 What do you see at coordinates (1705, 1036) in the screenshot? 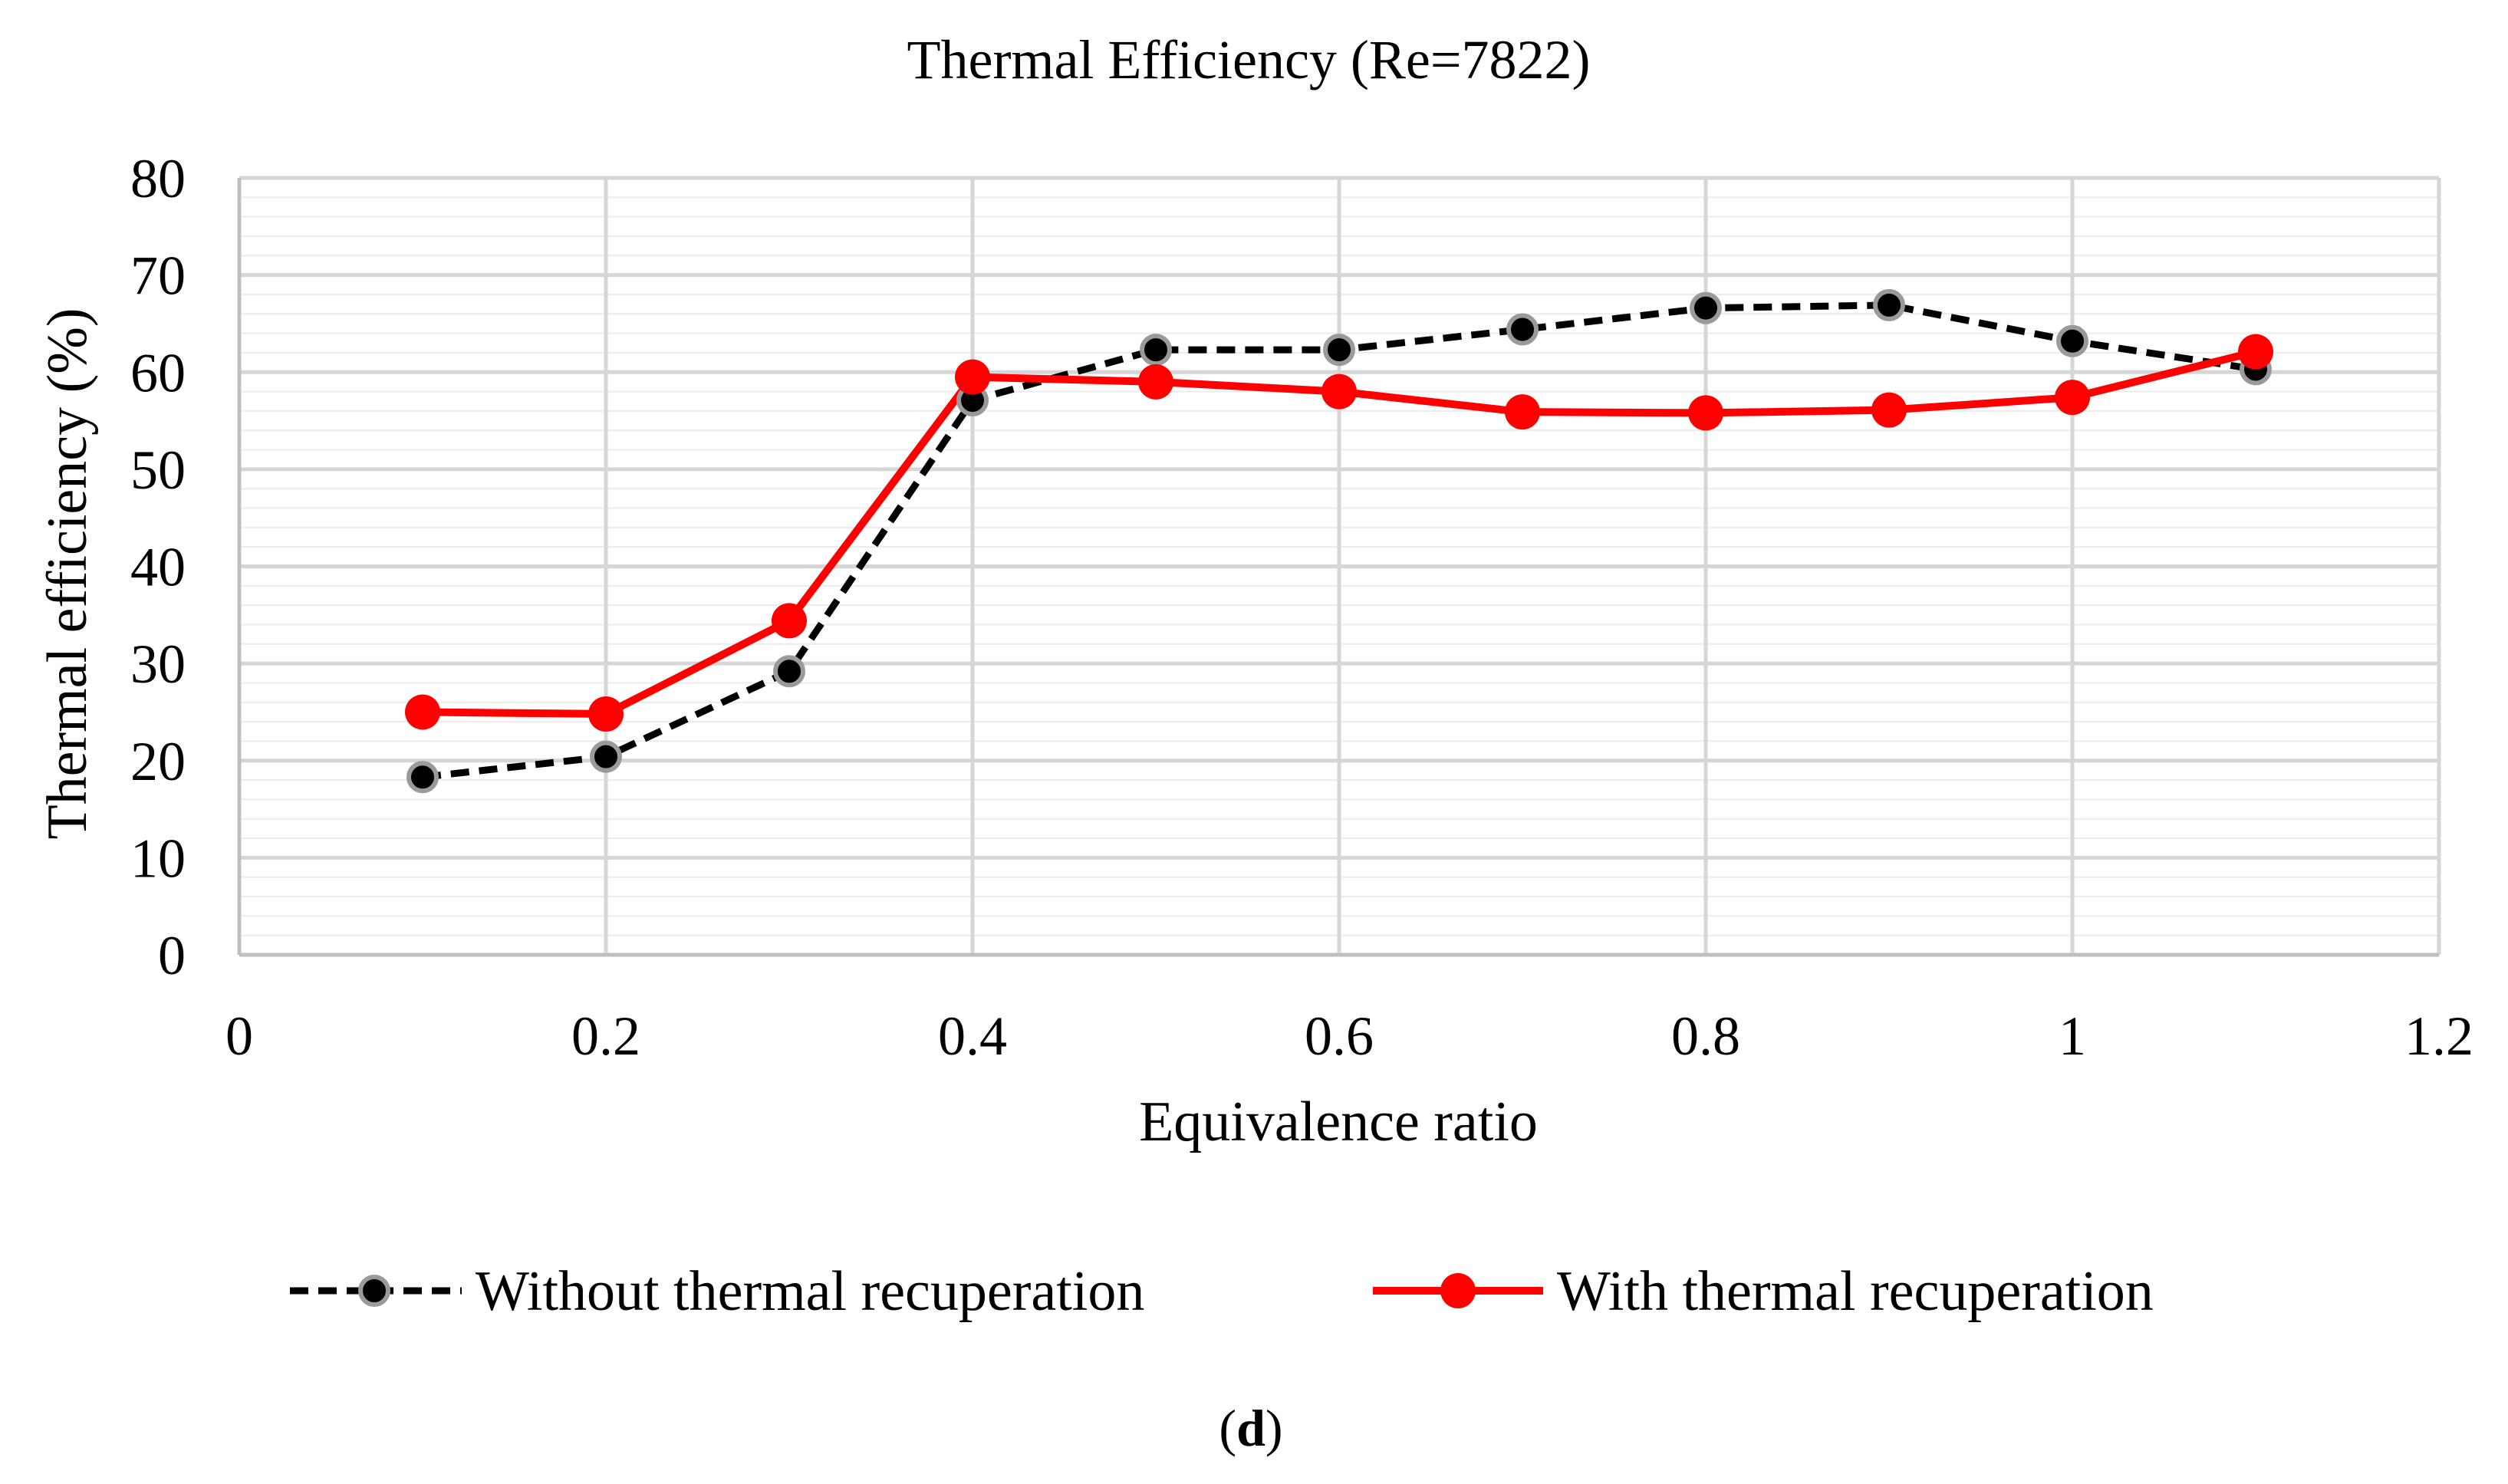
I see `x-tick-label: 0.8` at bounding box center [1705, 1036].